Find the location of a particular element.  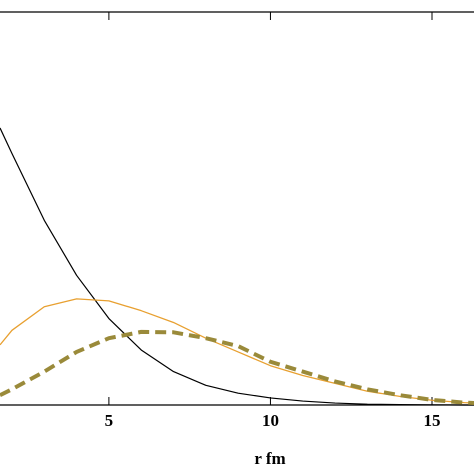

x-tick-label: 10 is located at coordinates (270, 420).